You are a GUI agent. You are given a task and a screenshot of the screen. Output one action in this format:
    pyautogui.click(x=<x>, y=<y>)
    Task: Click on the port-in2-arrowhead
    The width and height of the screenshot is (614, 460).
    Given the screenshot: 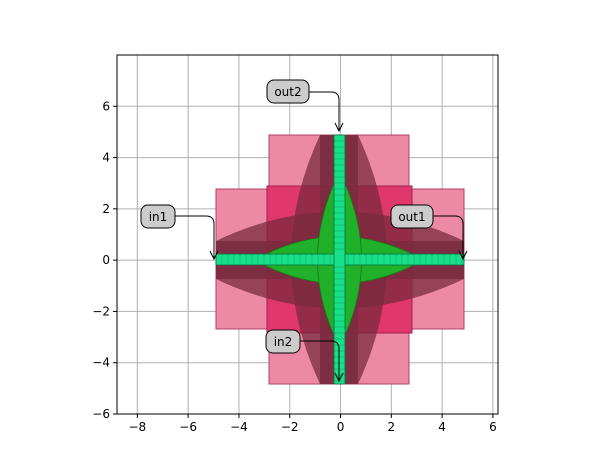 What is the action you would take?
    pyautogui.click(x=339, y=377)
    